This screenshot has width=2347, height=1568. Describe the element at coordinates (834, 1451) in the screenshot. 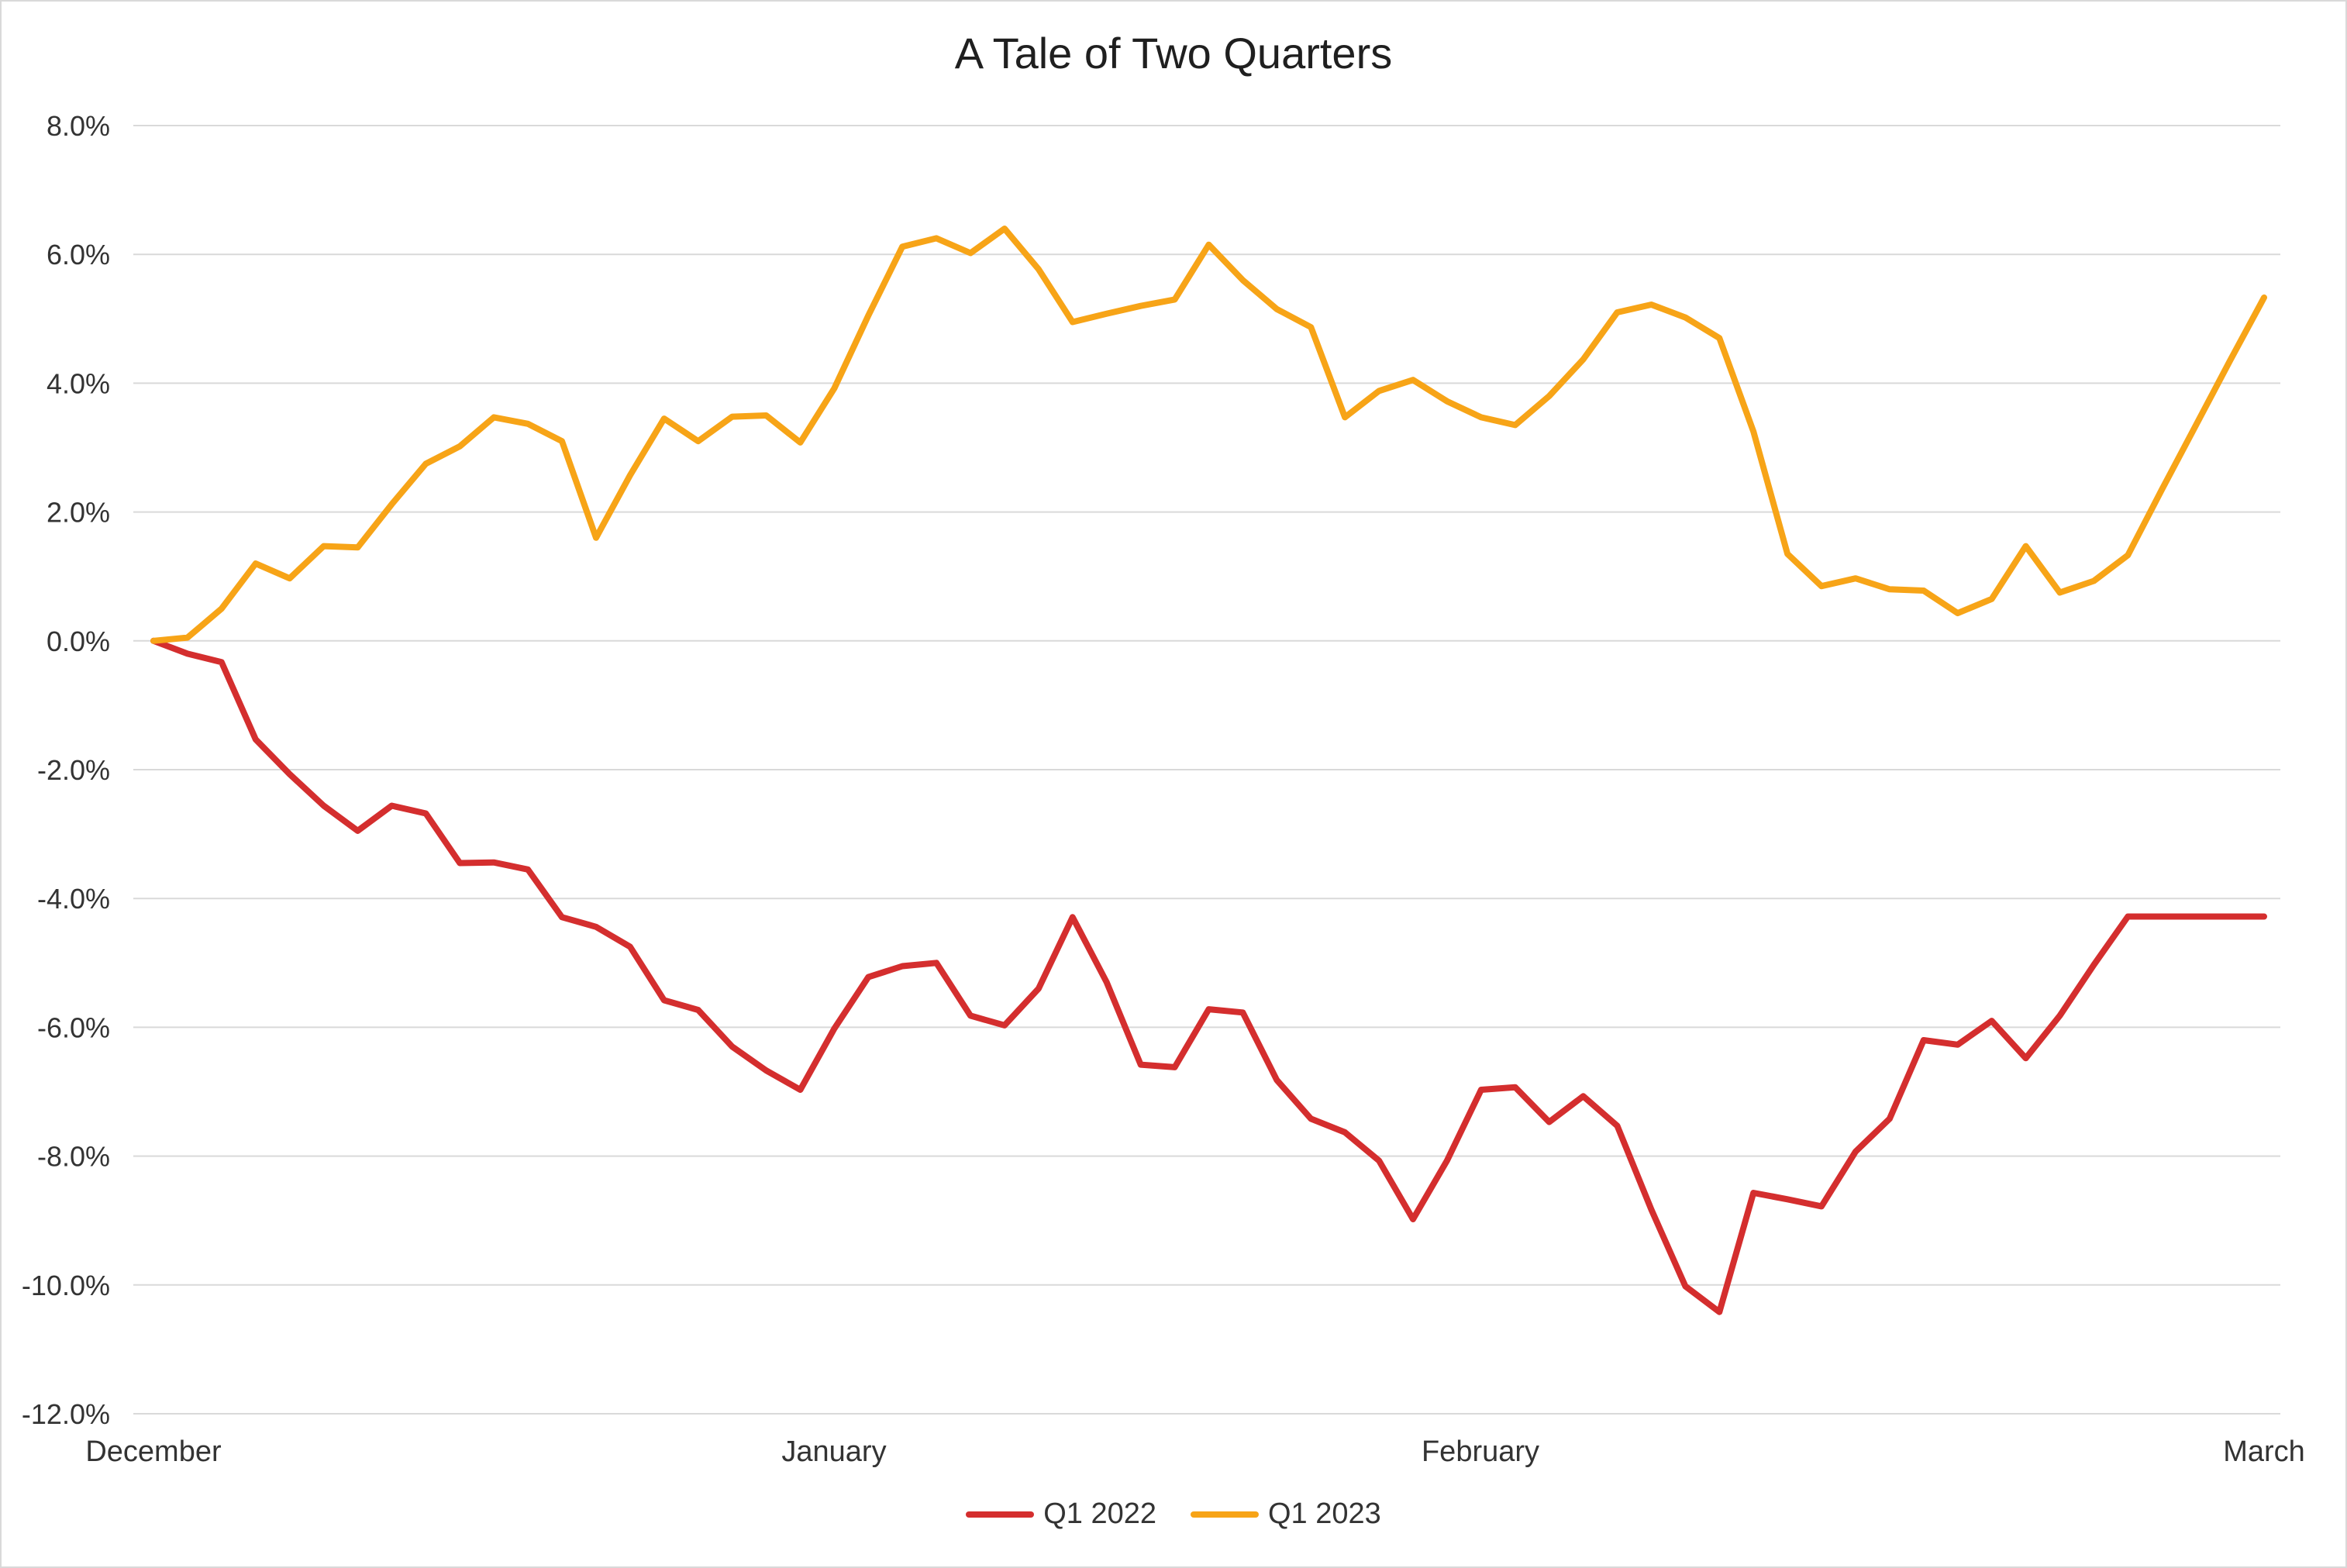

I see `x-tick-label: January` at that location.